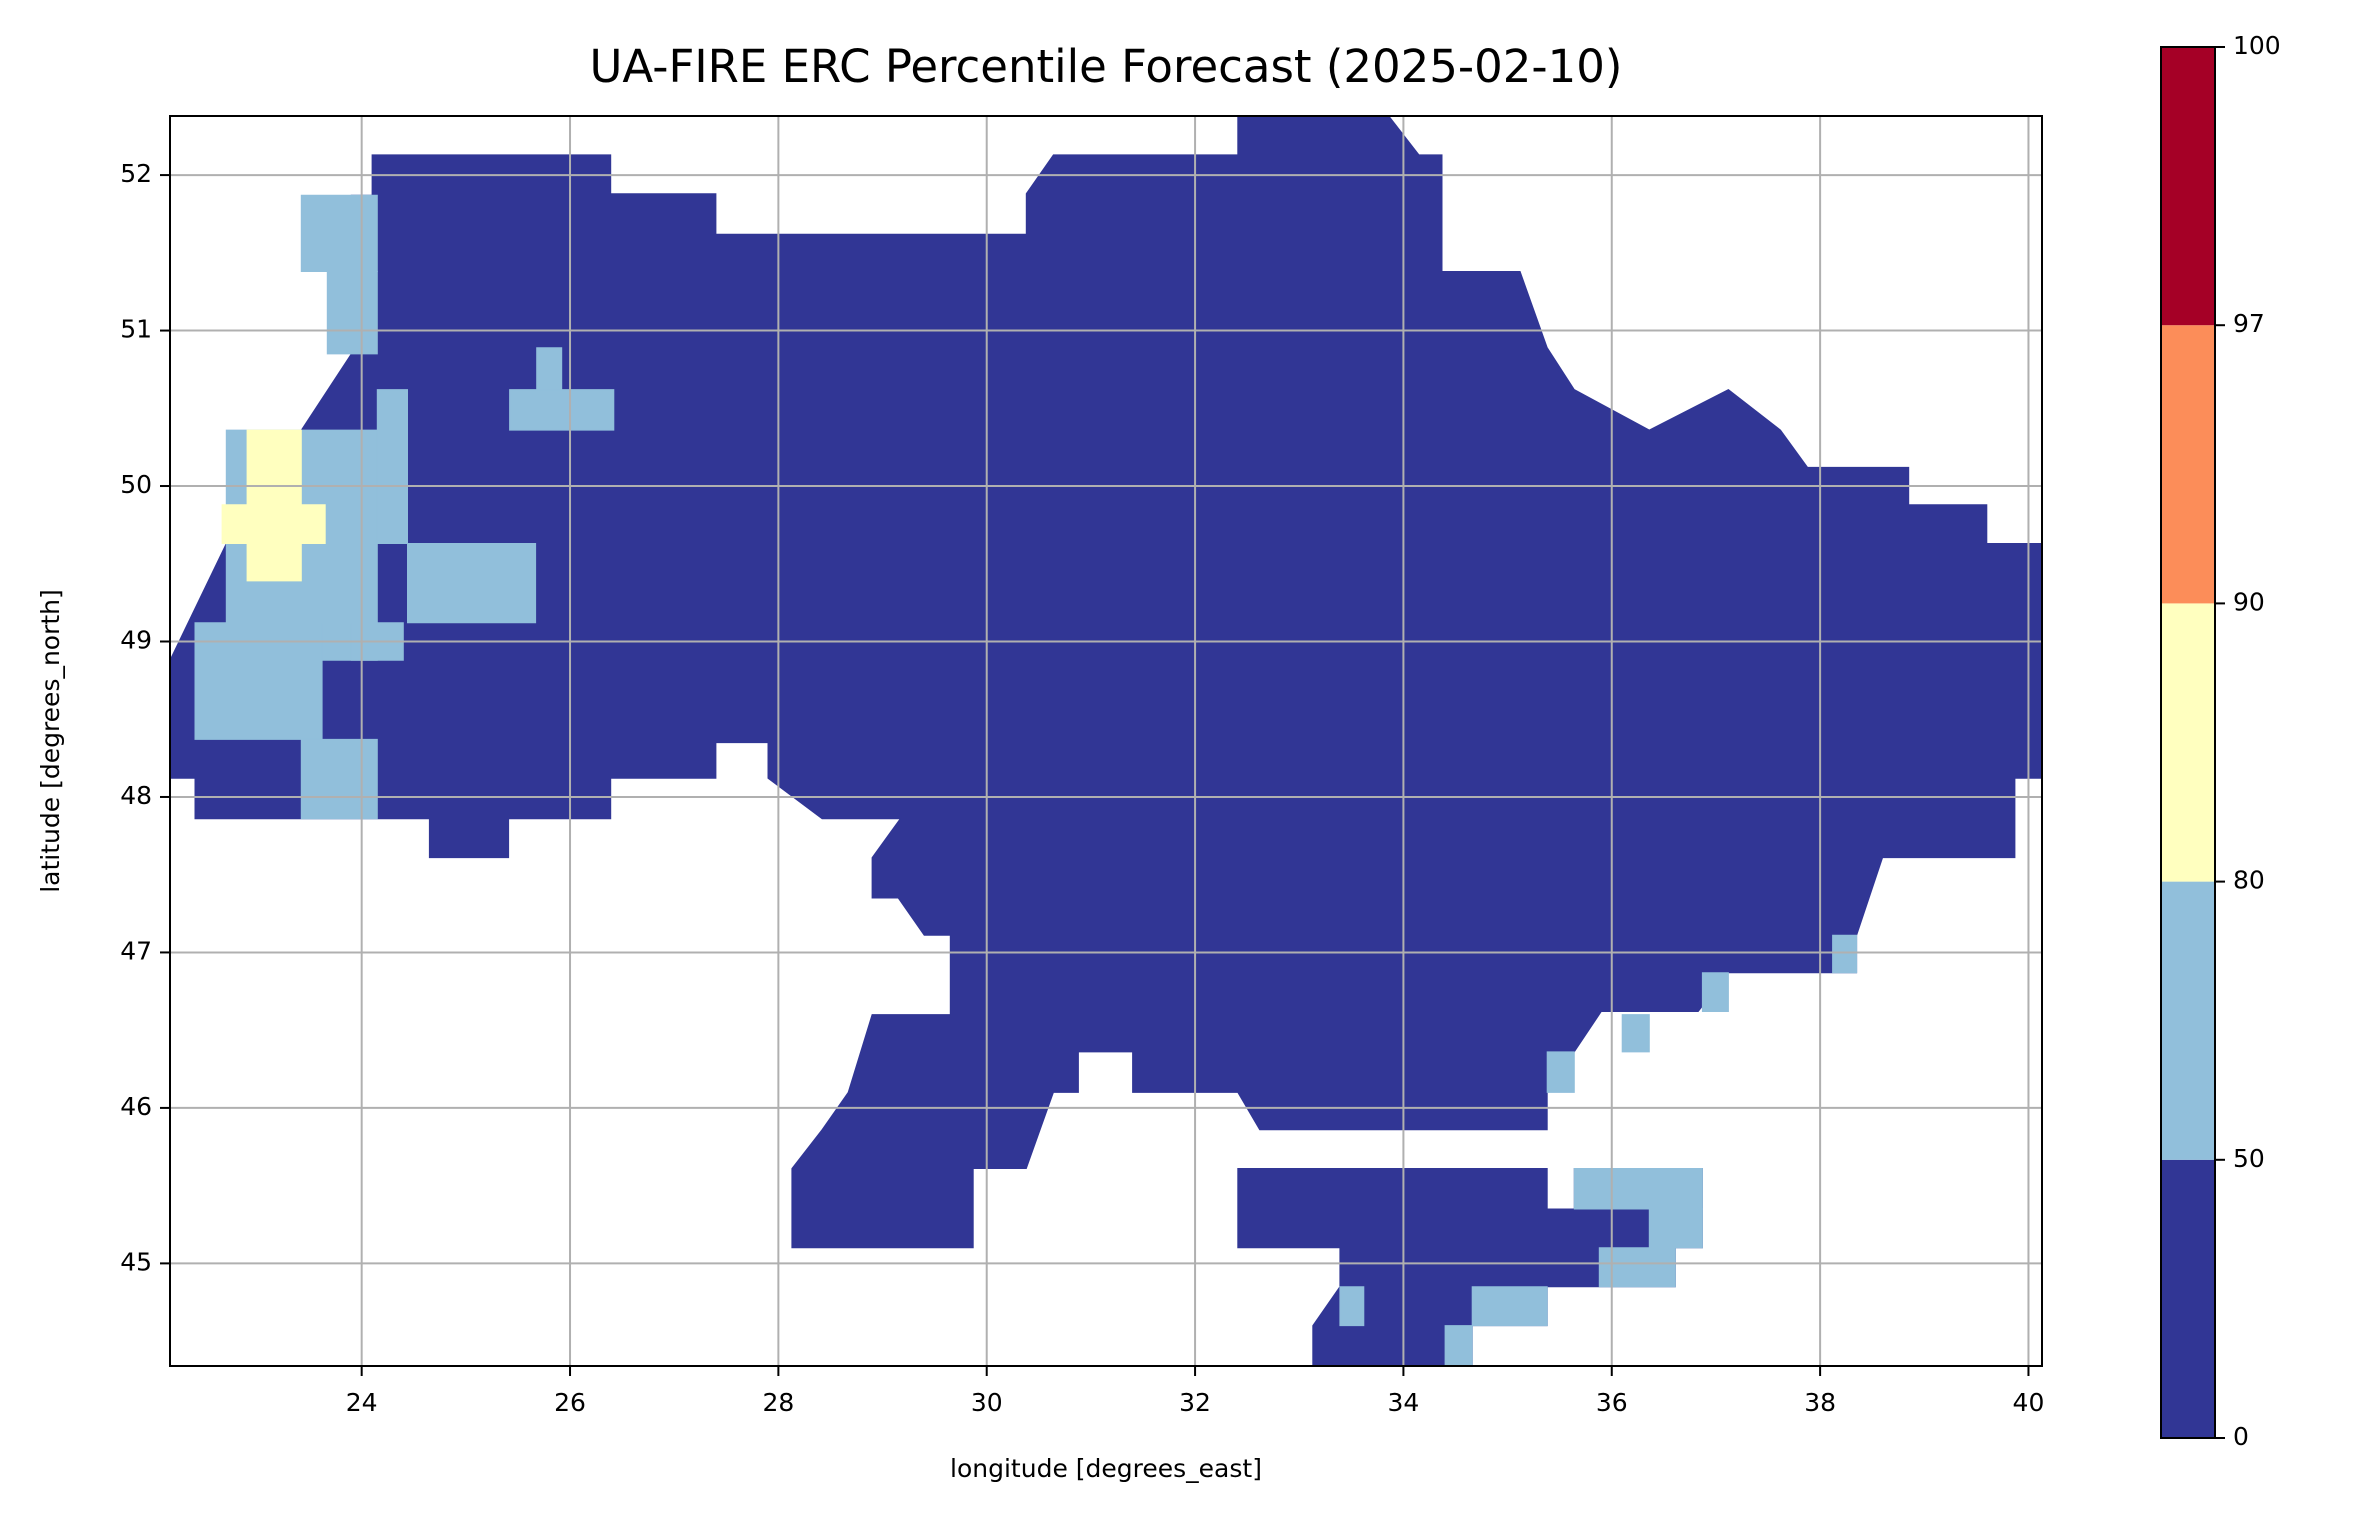  I want to click on colorbar-tick-label: 0, so click(2241, 1436).